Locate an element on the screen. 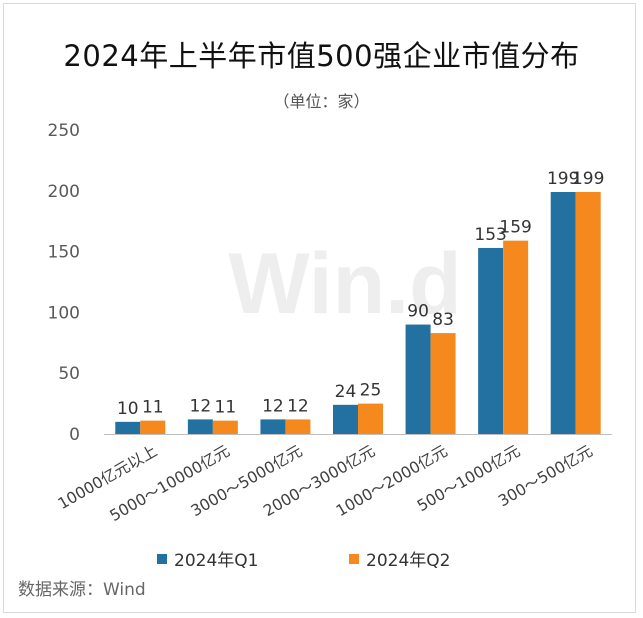  data-label: 159 is located at coordinates (515, 228).